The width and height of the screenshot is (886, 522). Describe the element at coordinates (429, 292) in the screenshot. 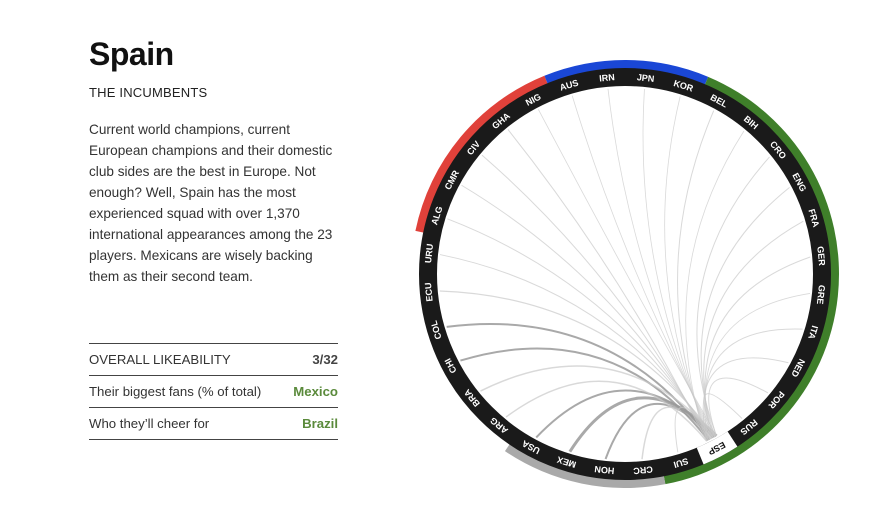

I see `team-label-ecu: ECU` at that location.